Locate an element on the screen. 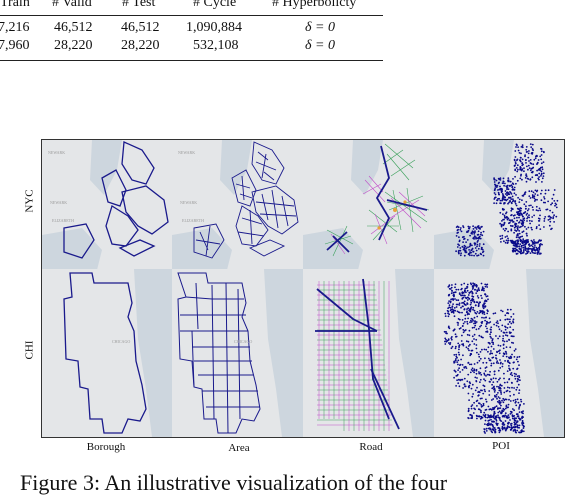 This screenshot has height=496, width=572. header-hyperbolicity: # Hyperbolicty is located at coordinates (314, 5).